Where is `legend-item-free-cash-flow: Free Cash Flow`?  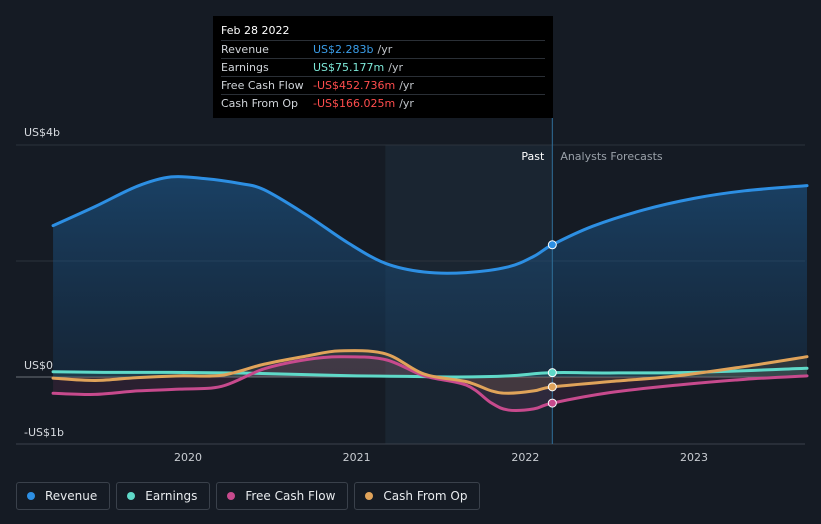
legend-item-free-cash-flow: Free Cash Flow is located at coordinates (282, 496).